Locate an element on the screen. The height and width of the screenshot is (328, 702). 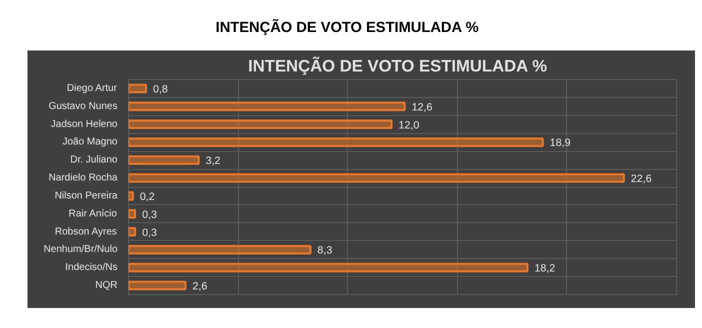
y-tick-label: Nardielo Rocha is located at coordinates (83, 178).